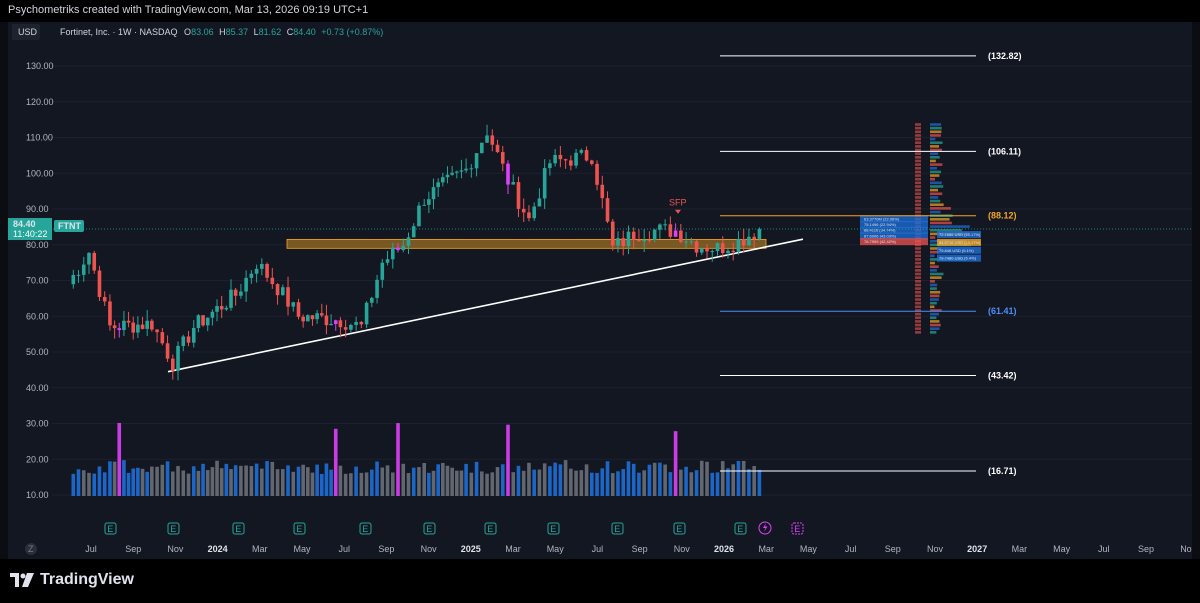 The image size is (1200, 603). I want to click on y-tick-label: 130.00, so click(40, 66).